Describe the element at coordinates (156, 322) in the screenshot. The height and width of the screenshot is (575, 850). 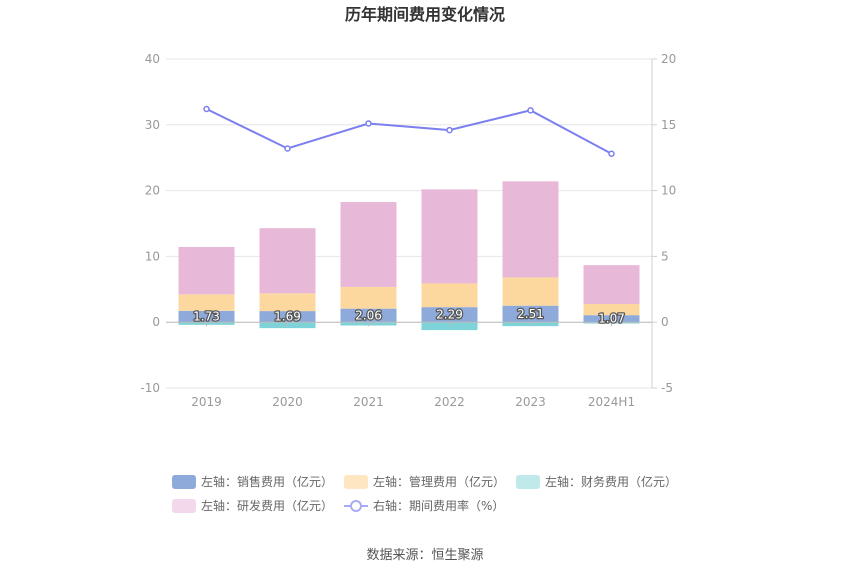
I see `left-tick-label: 0` at that location.